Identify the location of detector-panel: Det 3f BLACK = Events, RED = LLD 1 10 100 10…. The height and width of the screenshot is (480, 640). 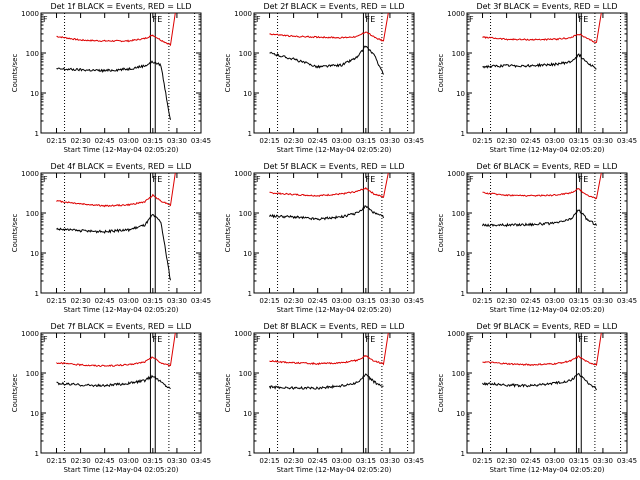
(537, 78).